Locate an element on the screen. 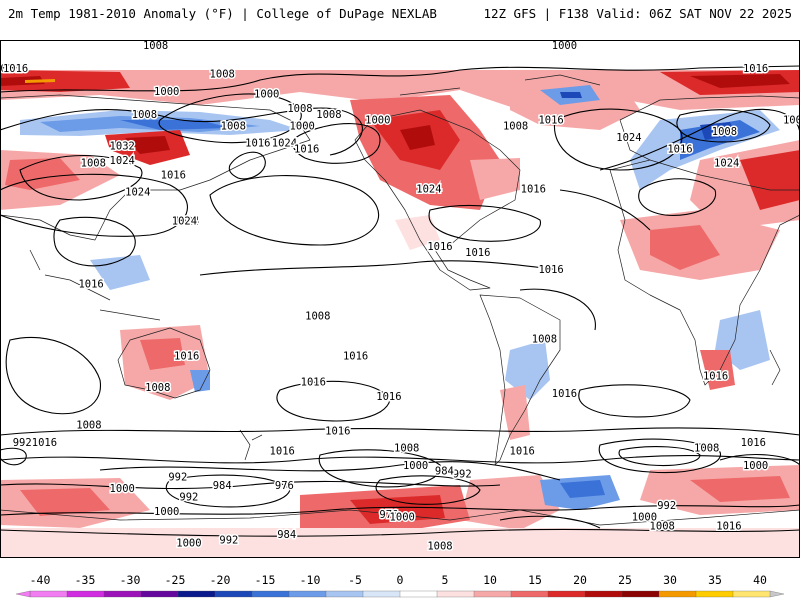 The image size is (800, 600). colorbar-tick-label: 35 is located at coordinates (715, 580).